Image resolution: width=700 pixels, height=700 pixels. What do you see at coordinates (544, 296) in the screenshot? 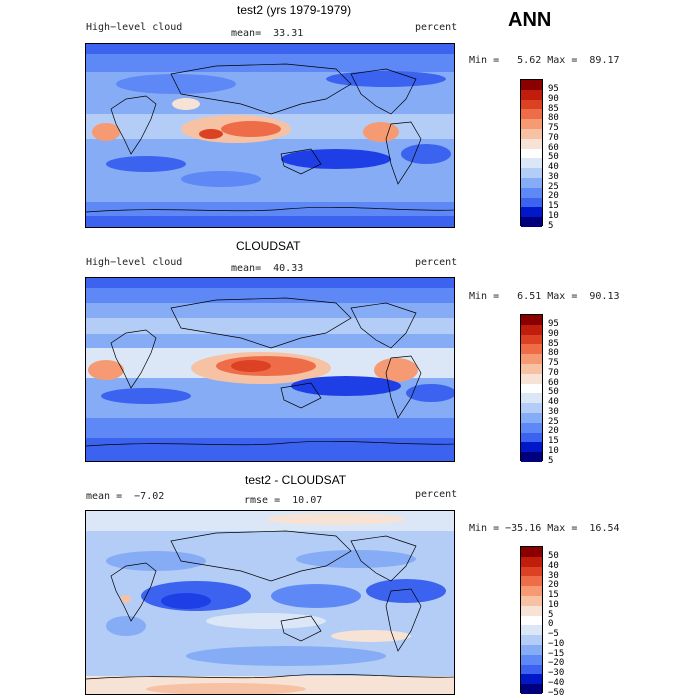
I see `panel-2-minmax: Min = 6.51 Max = 90.13` at bounding box center [544, 296].